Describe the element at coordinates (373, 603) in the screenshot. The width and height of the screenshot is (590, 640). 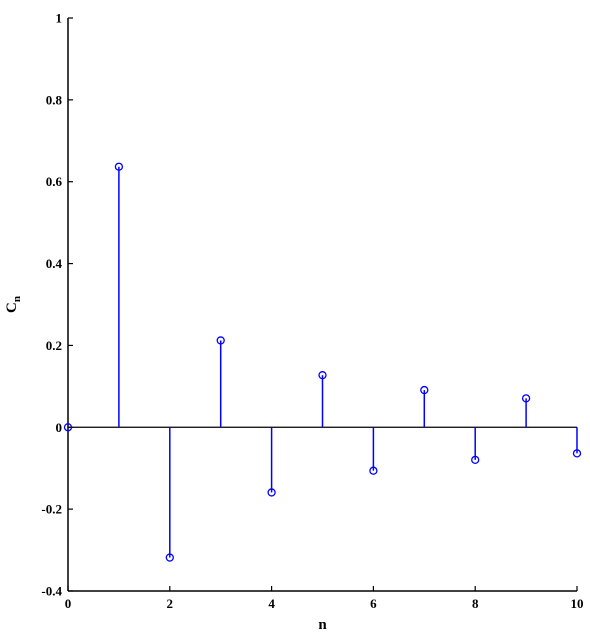
I see `x-tick-label: 6` at that location.